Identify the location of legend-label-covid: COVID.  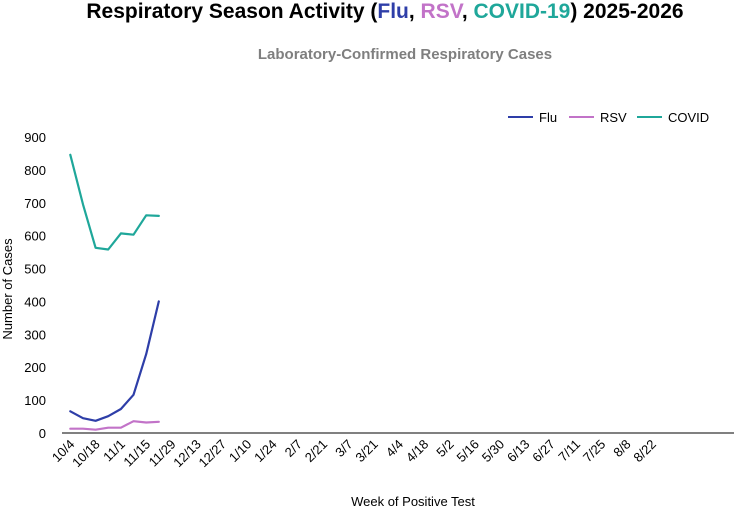
(688, 117).